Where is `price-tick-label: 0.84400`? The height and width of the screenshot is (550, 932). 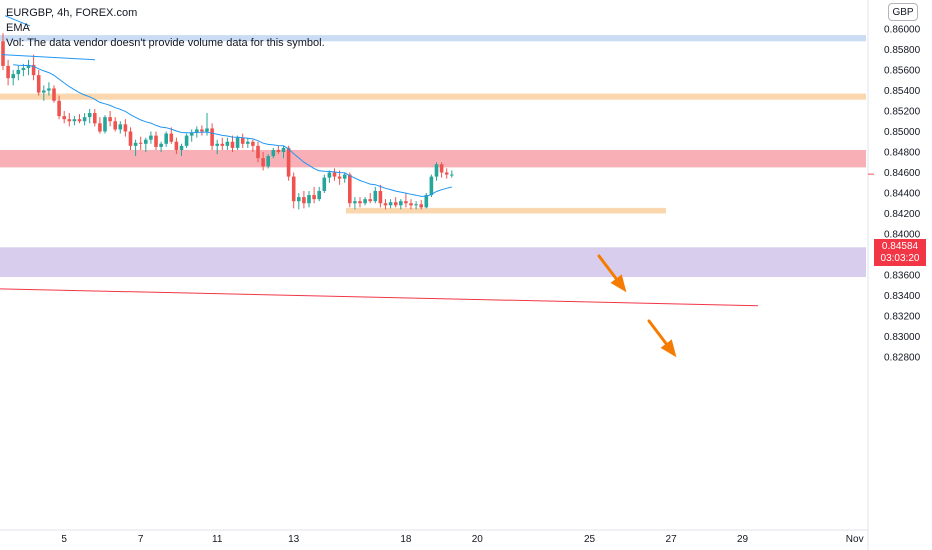
price-tick-label: 0.84400 is located at coordinates (902, 194).